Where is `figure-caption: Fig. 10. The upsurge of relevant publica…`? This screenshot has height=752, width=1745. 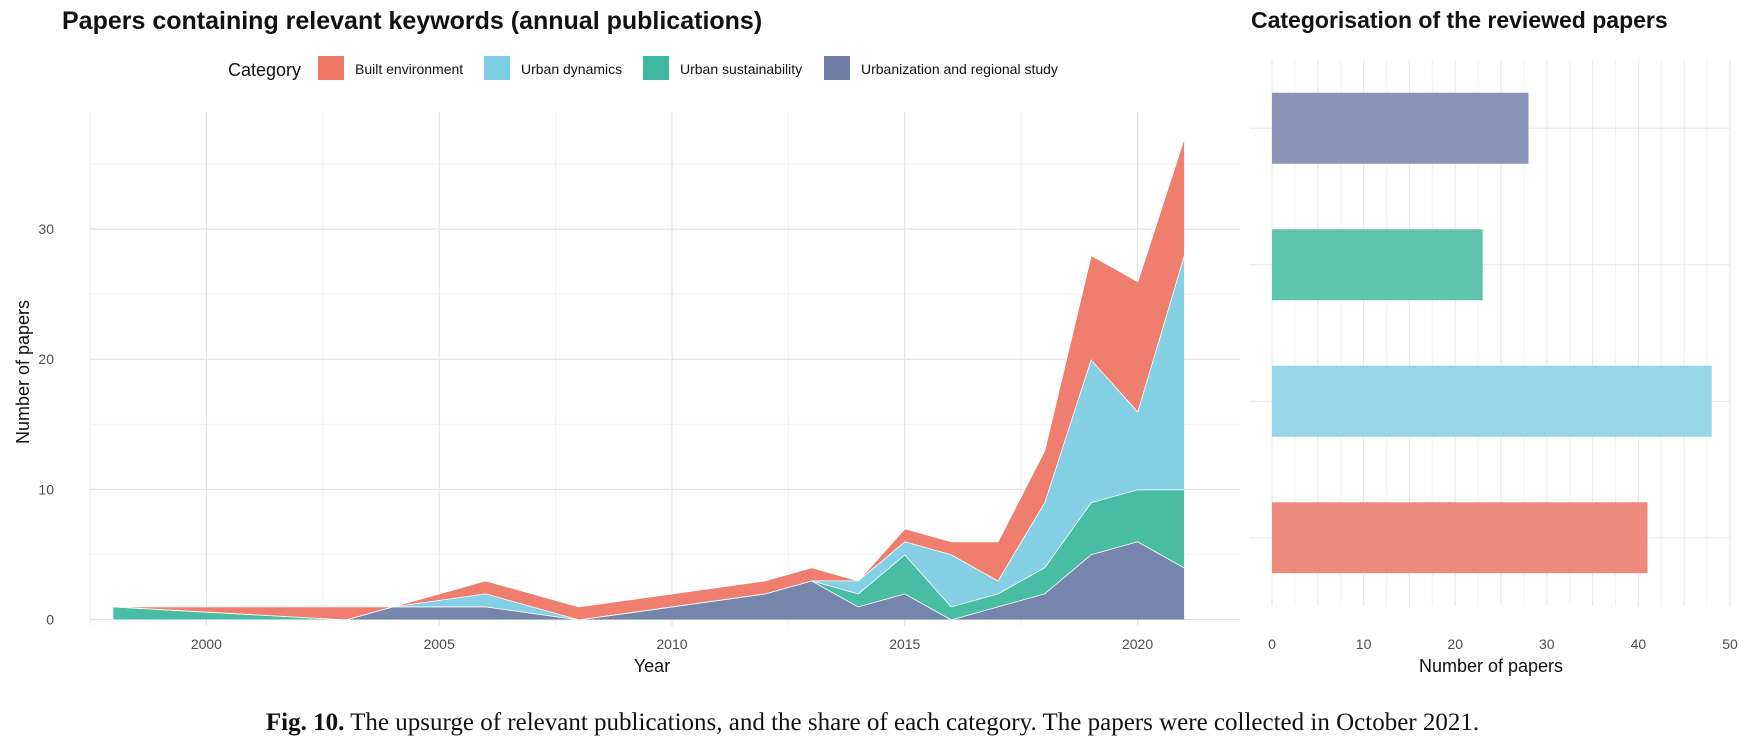 figure-caption: Fig. 10. The upsurge of relevant publica… is located at coordinates (872, 723).